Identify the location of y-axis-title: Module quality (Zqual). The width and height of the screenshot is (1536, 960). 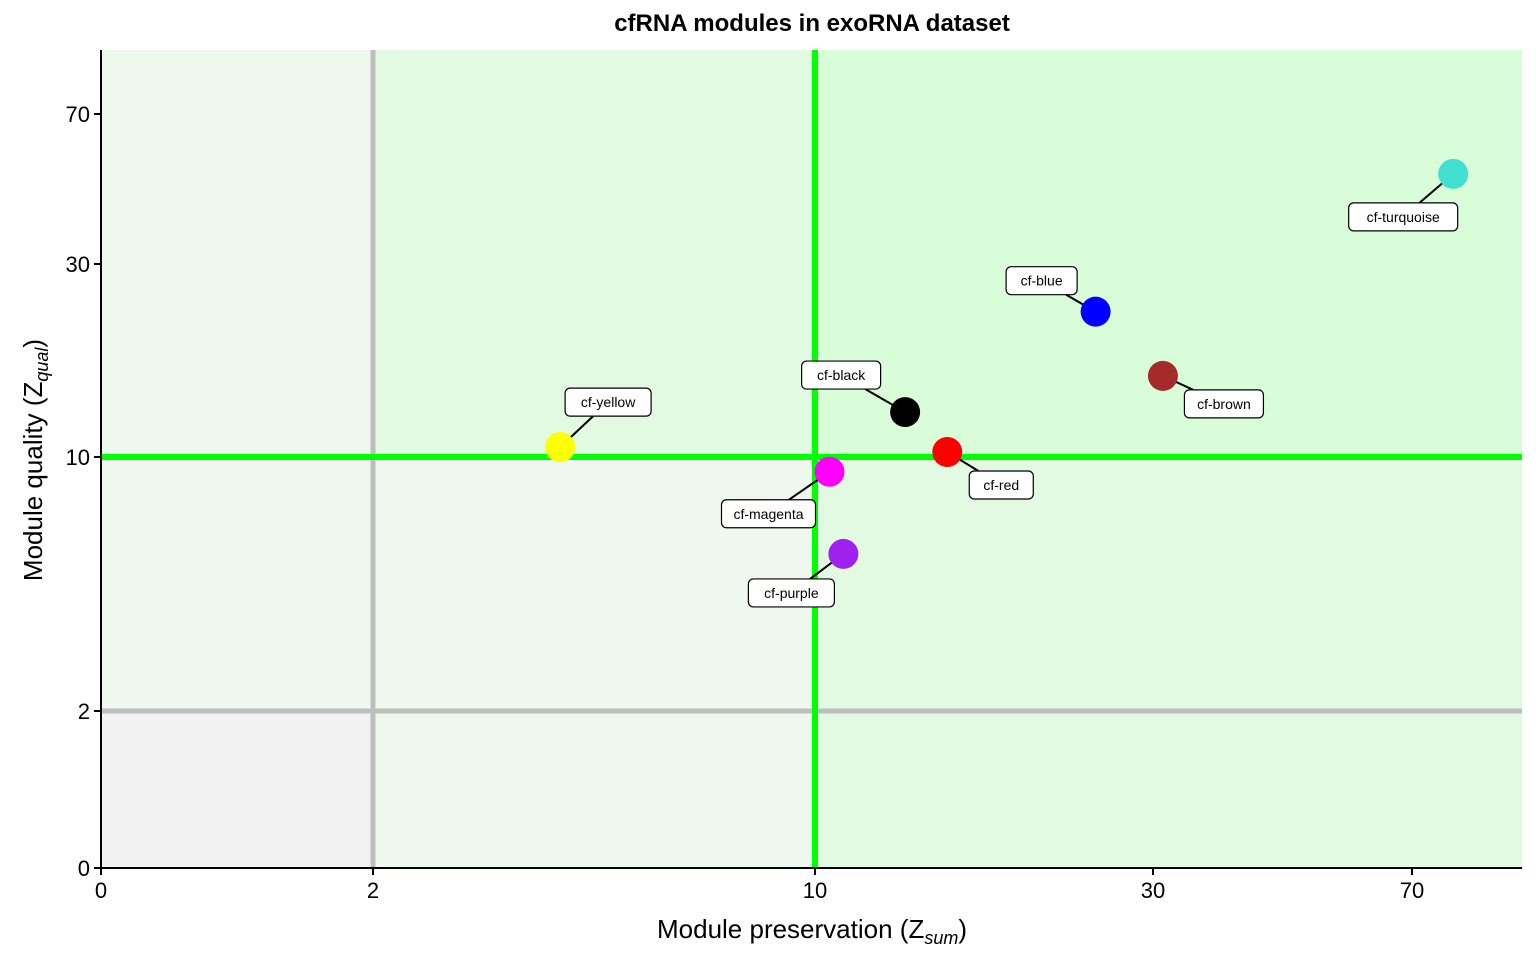
(35, 460).